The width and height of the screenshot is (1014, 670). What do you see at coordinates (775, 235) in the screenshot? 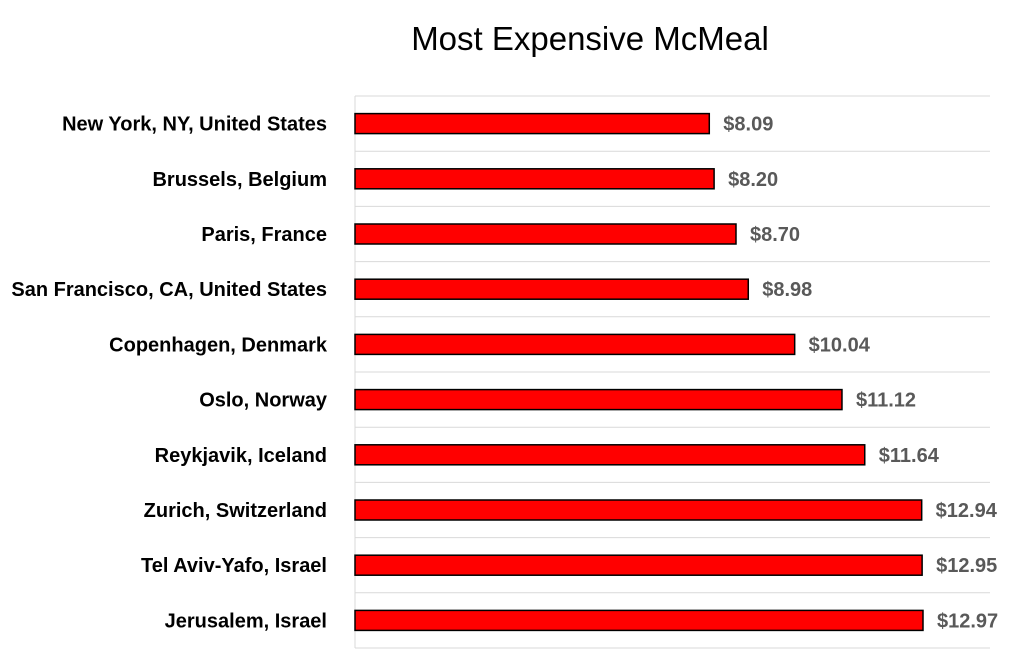
I see `data-label: $8.70` at bounding box center [775, 235].